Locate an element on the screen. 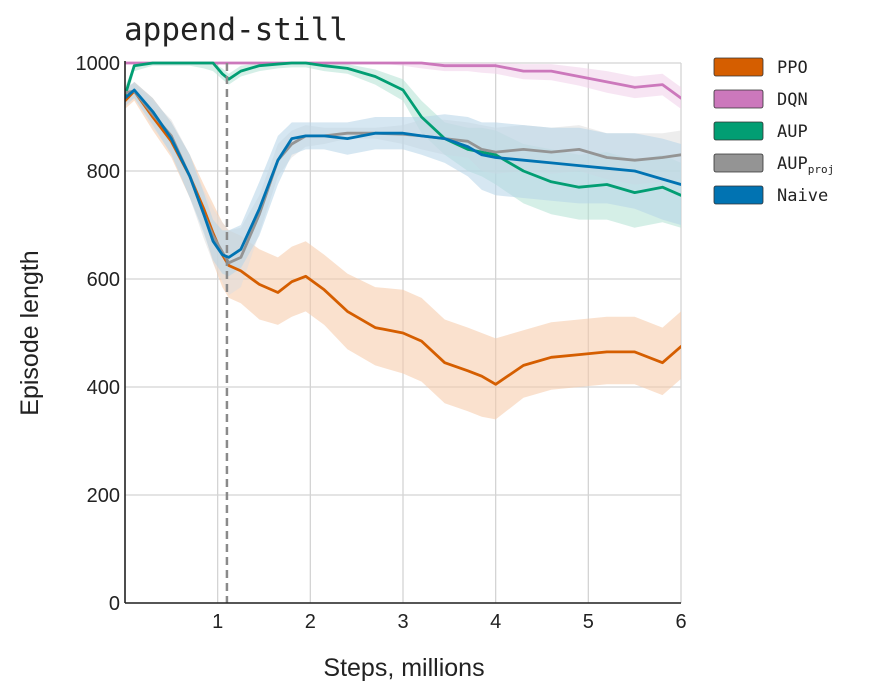 Image resolution: width=880 pixels, height=700 pixels. x-tick-label: 6 is located at coordinates (680, 622).